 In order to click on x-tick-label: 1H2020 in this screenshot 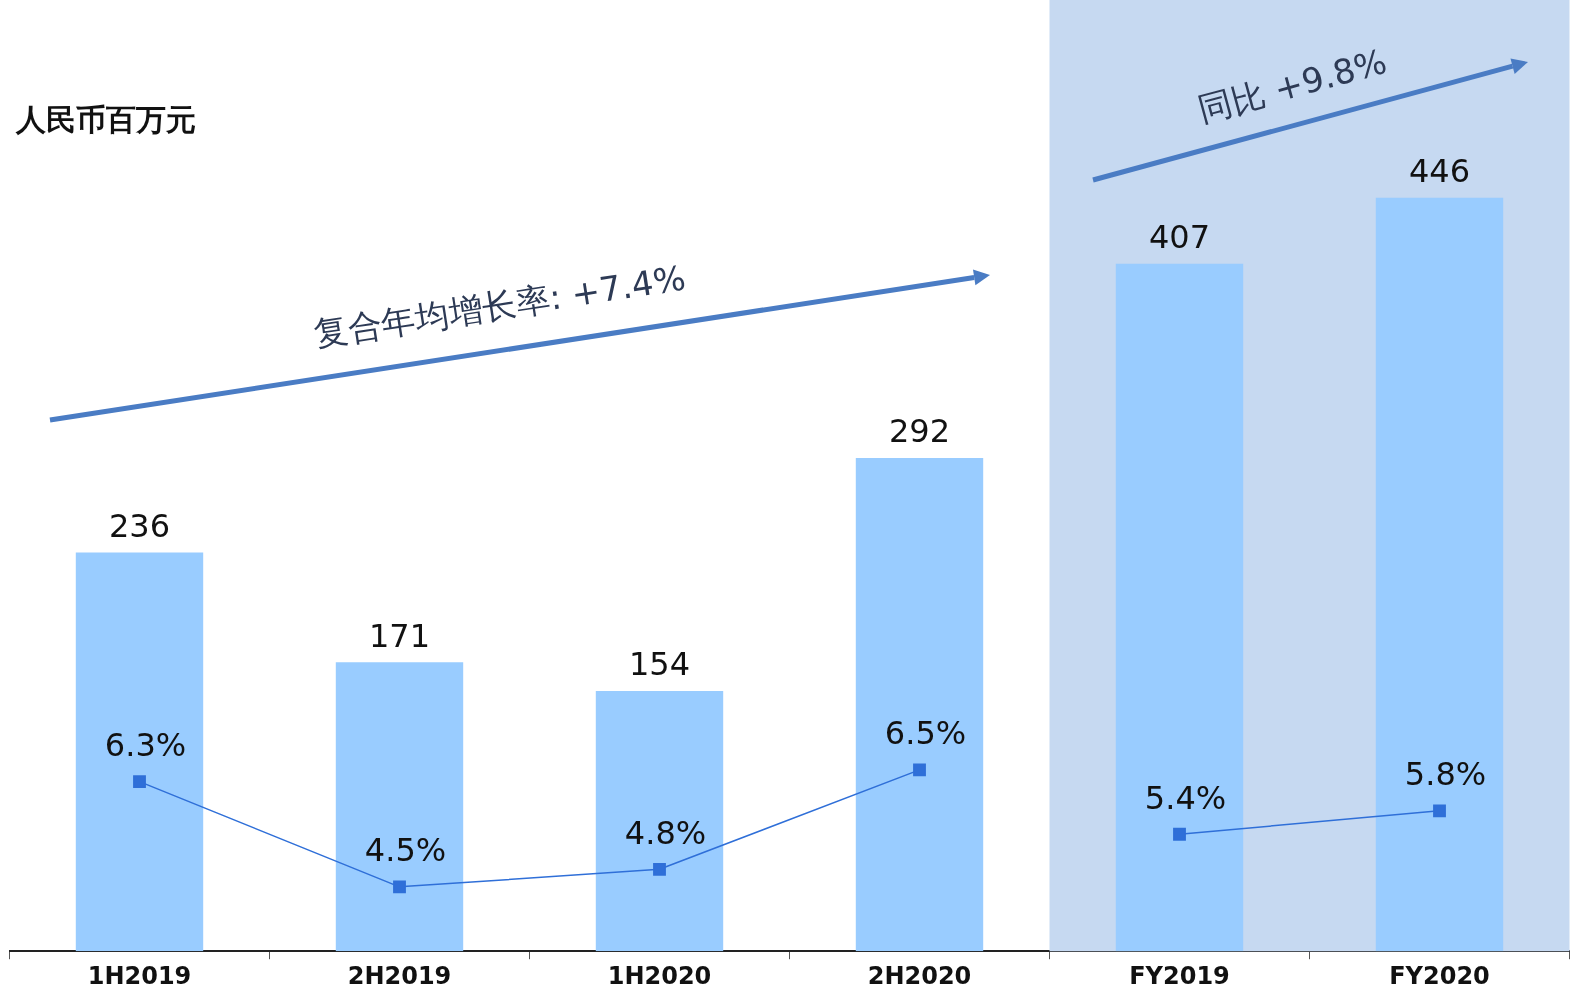, I will do `click(659, 975)`.